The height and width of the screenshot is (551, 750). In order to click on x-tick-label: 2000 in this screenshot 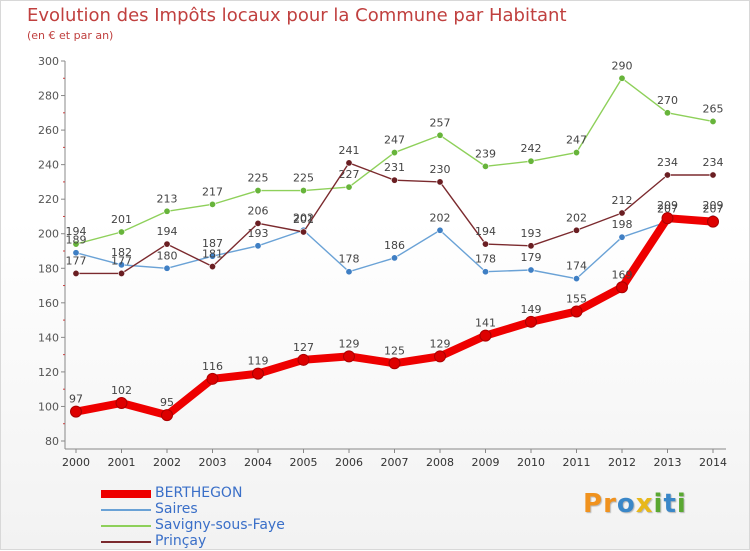, I will do `click(76, 462)`.